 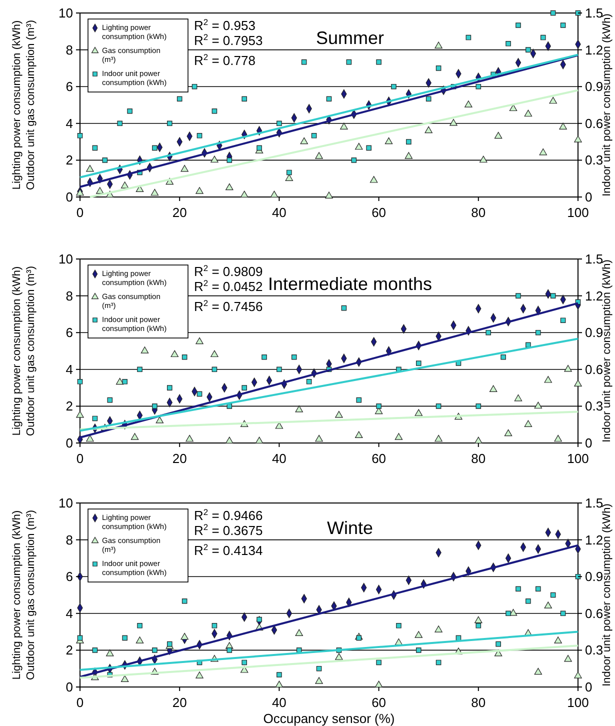 What do you see at coordinates (228, 40) in the screenshot?
I see `annotation: R$^{2}$ = 0.7953` at bounding box center [228, 40].